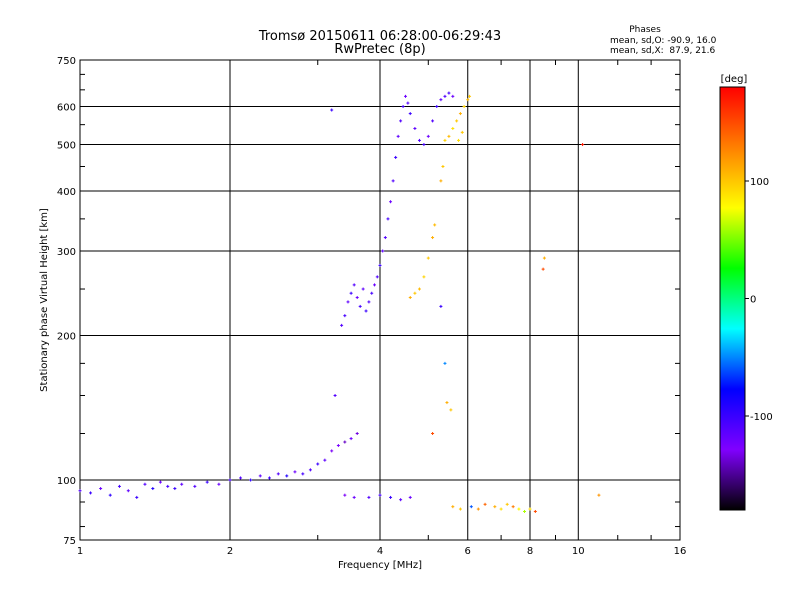  I want to click on x-tick-label: 16, so click(680, 551).